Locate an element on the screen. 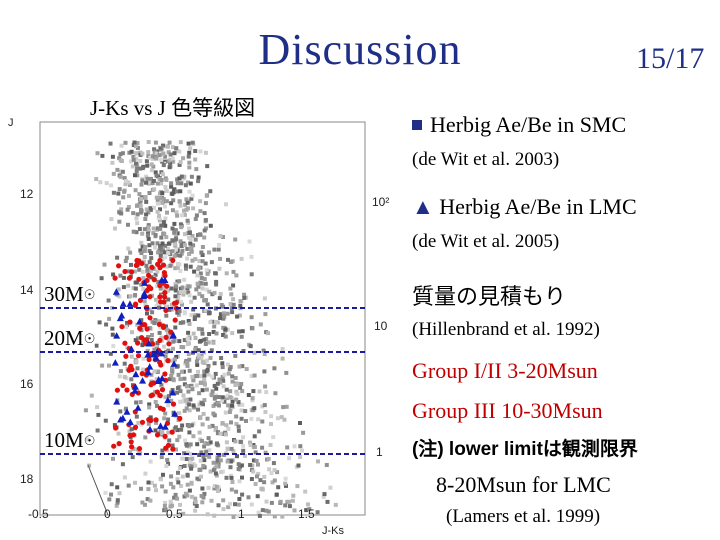 The height and width of the screenshot is (540, 720). colorbar-tick-1: 1 is located at coordinates (379, 452).